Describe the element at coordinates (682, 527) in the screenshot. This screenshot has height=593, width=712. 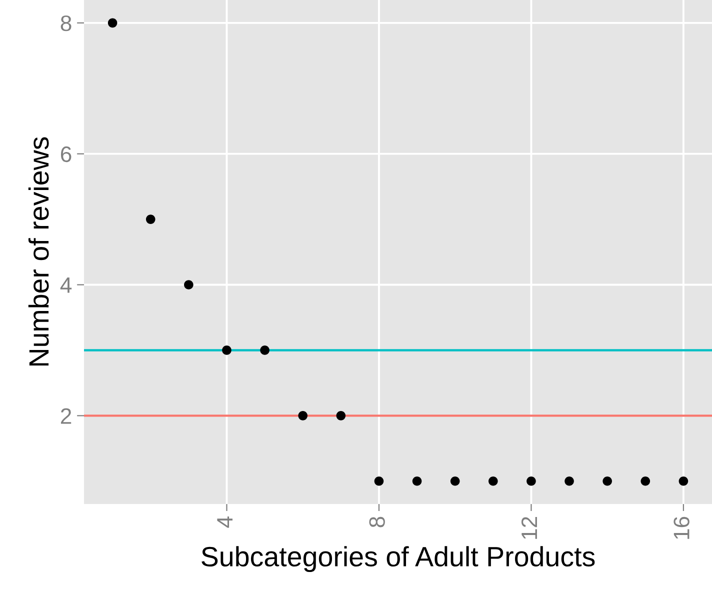
I see `x-tick-label: 16` at that location.